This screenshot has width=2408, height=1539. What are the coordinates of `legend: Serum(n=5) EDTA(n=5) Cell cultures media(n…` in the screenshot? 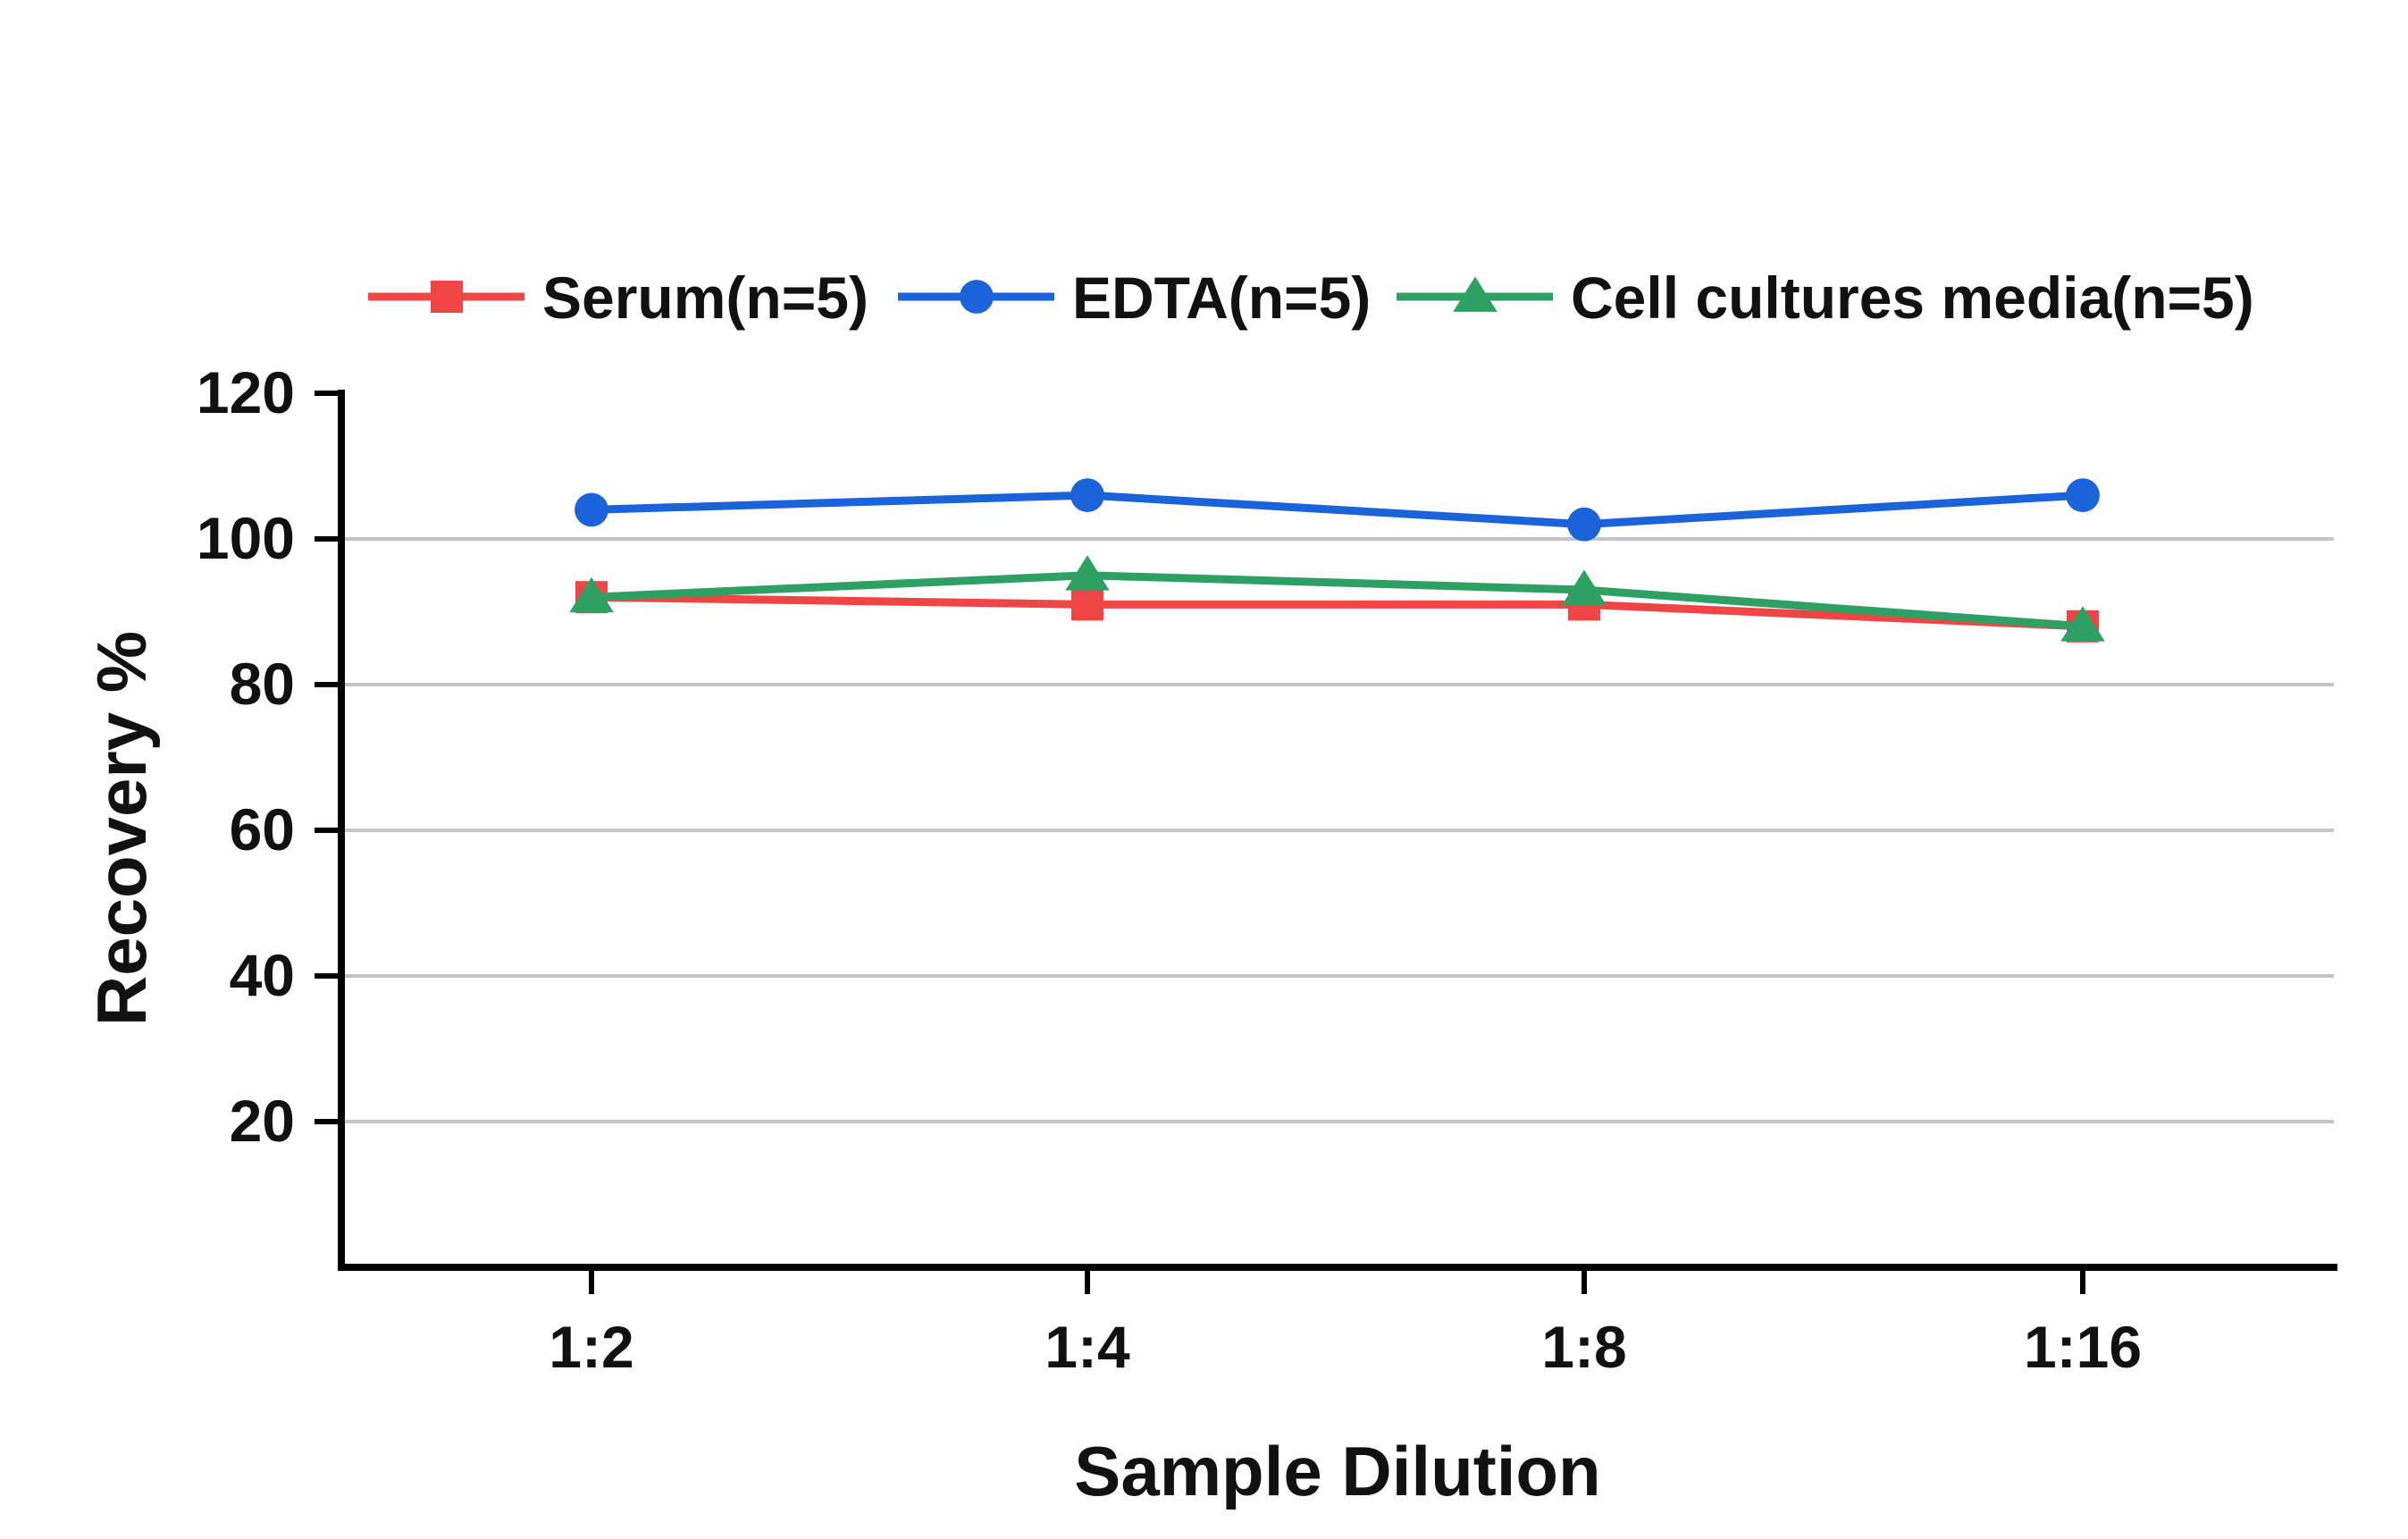 It's located at (1311, 298).